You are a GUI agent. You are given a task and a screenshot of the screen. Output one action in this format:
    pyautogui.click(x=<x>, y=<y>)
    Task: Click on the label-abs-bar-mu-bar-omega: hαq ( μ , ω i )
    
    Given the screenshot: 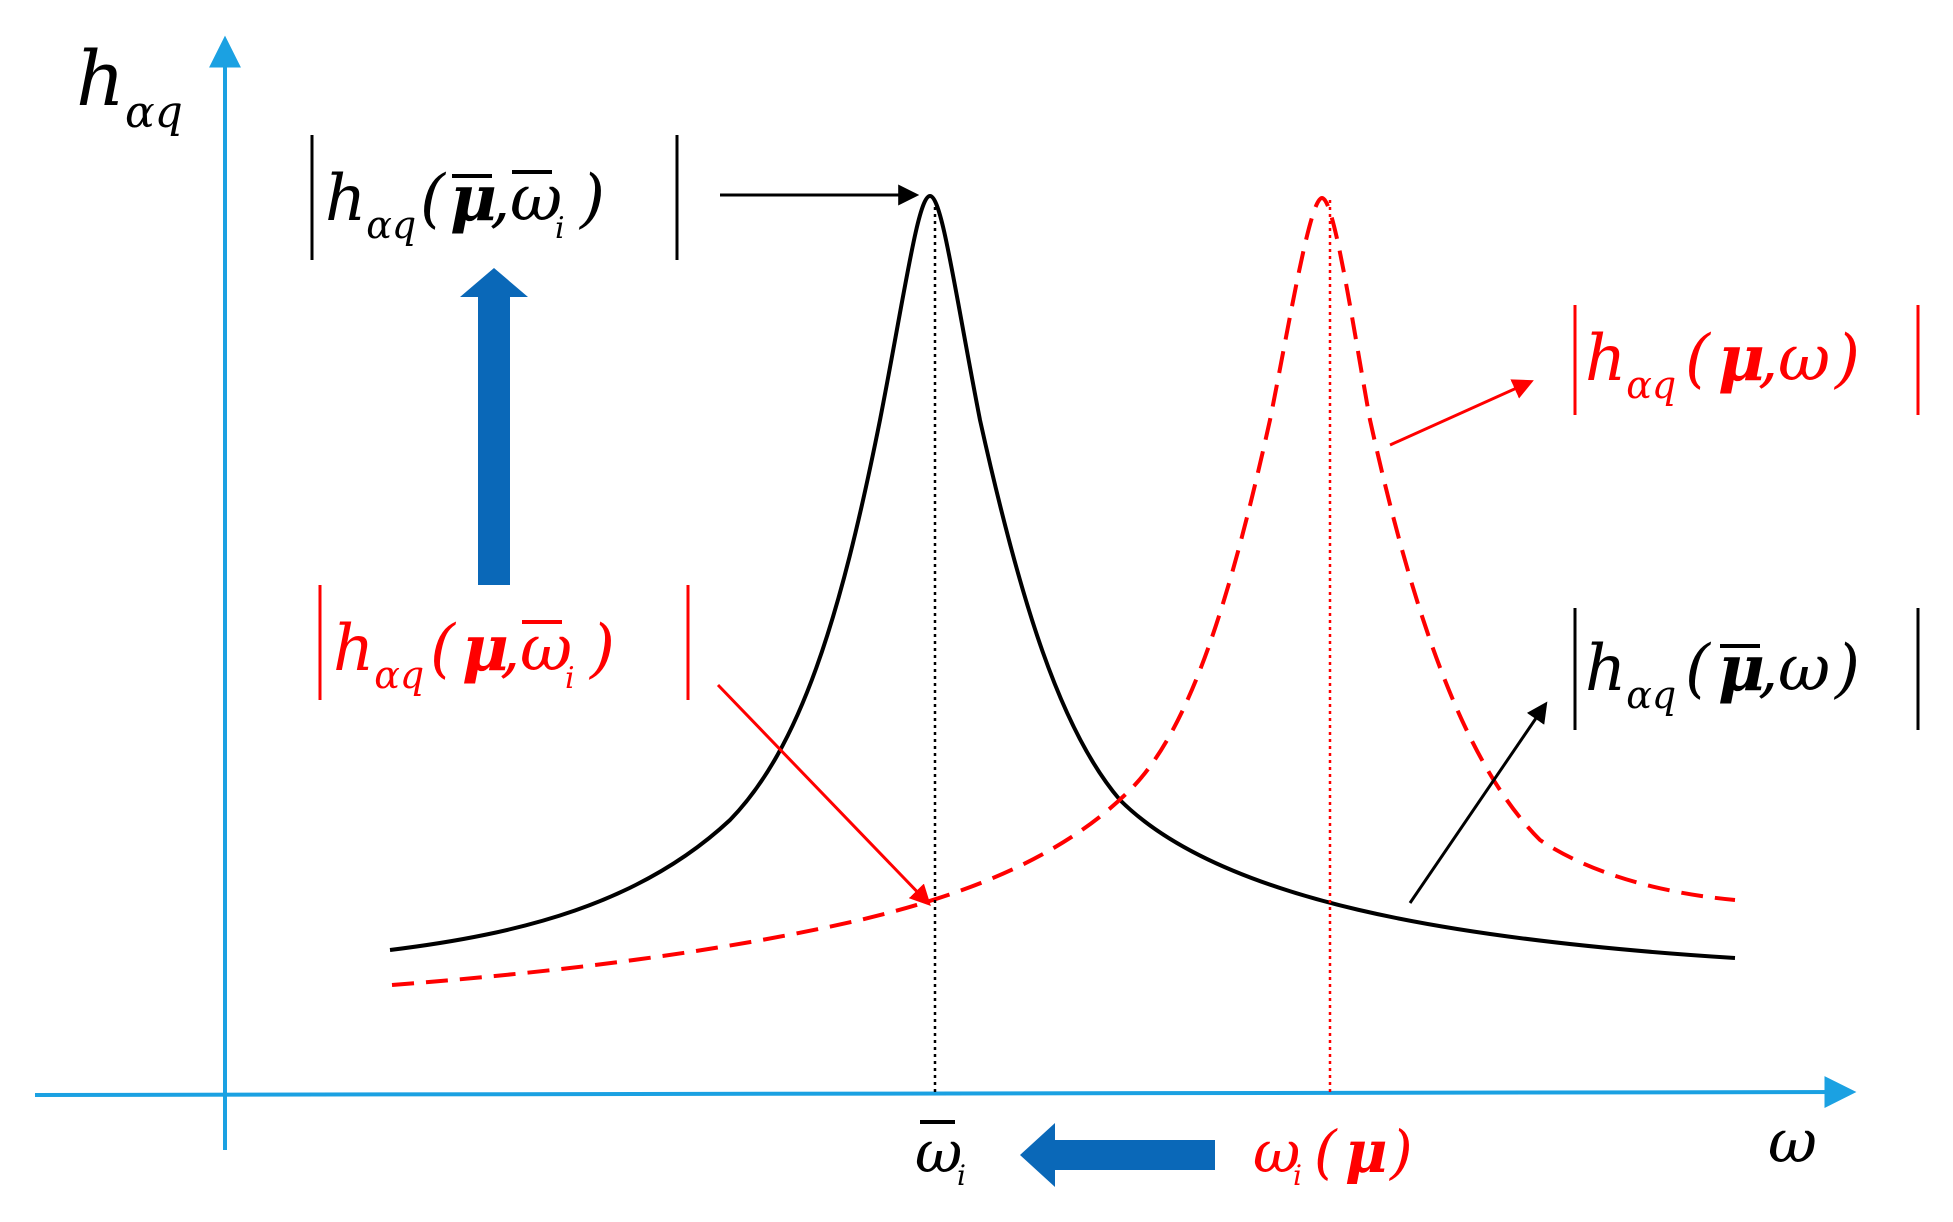 What is the action you would take?
    pyautogui.click(x=494, y=197)
    